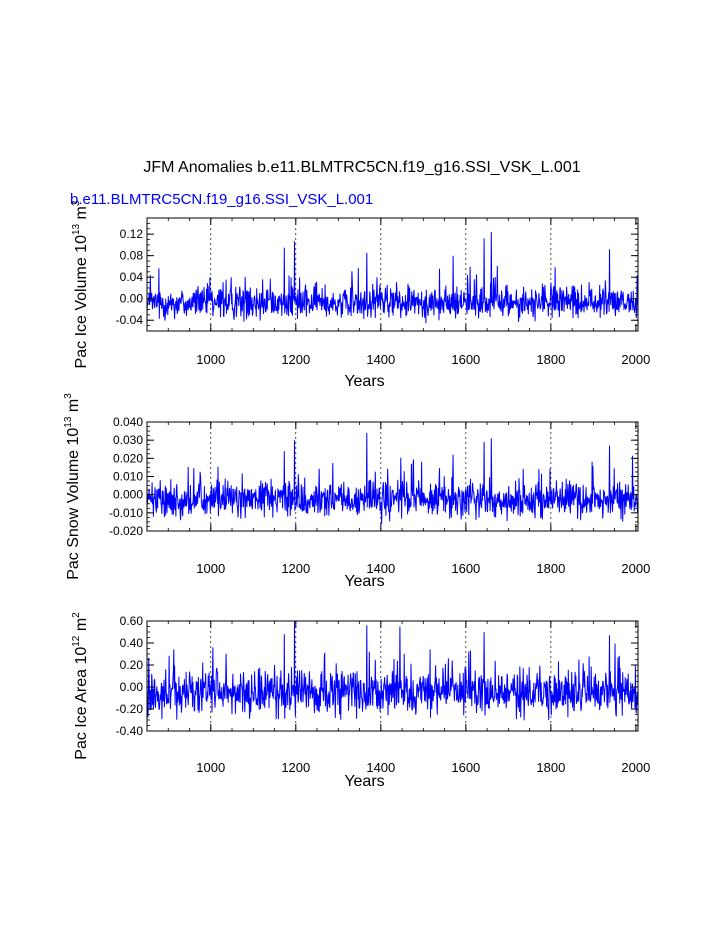 This screenshot has width=723, height=935. Describe the element at coordinates (80, 284) in the screenshot. I see `y-axis-label: Pac Ice Volume 1013 m3` at that location.